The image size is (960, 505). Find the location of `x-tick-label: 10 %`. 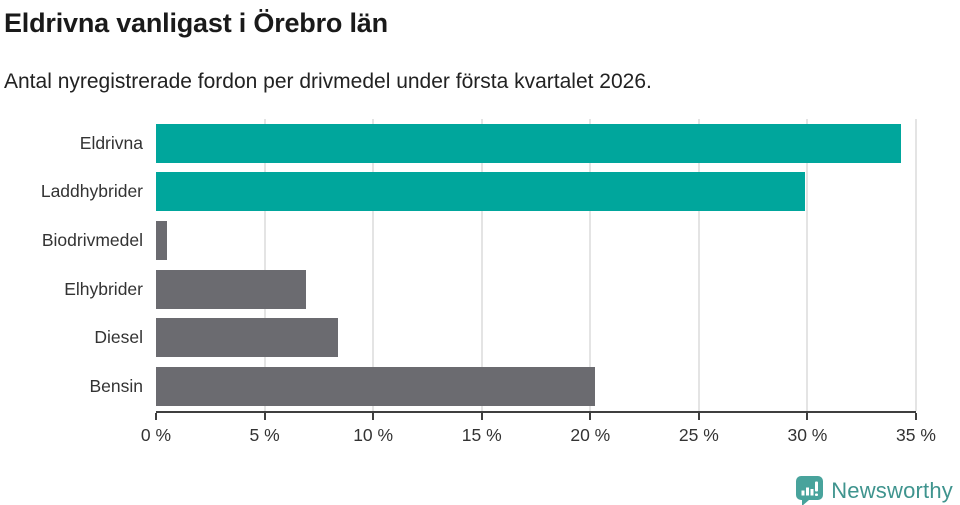

x-tick-label: 10 % is located at coordinates (373, 434).